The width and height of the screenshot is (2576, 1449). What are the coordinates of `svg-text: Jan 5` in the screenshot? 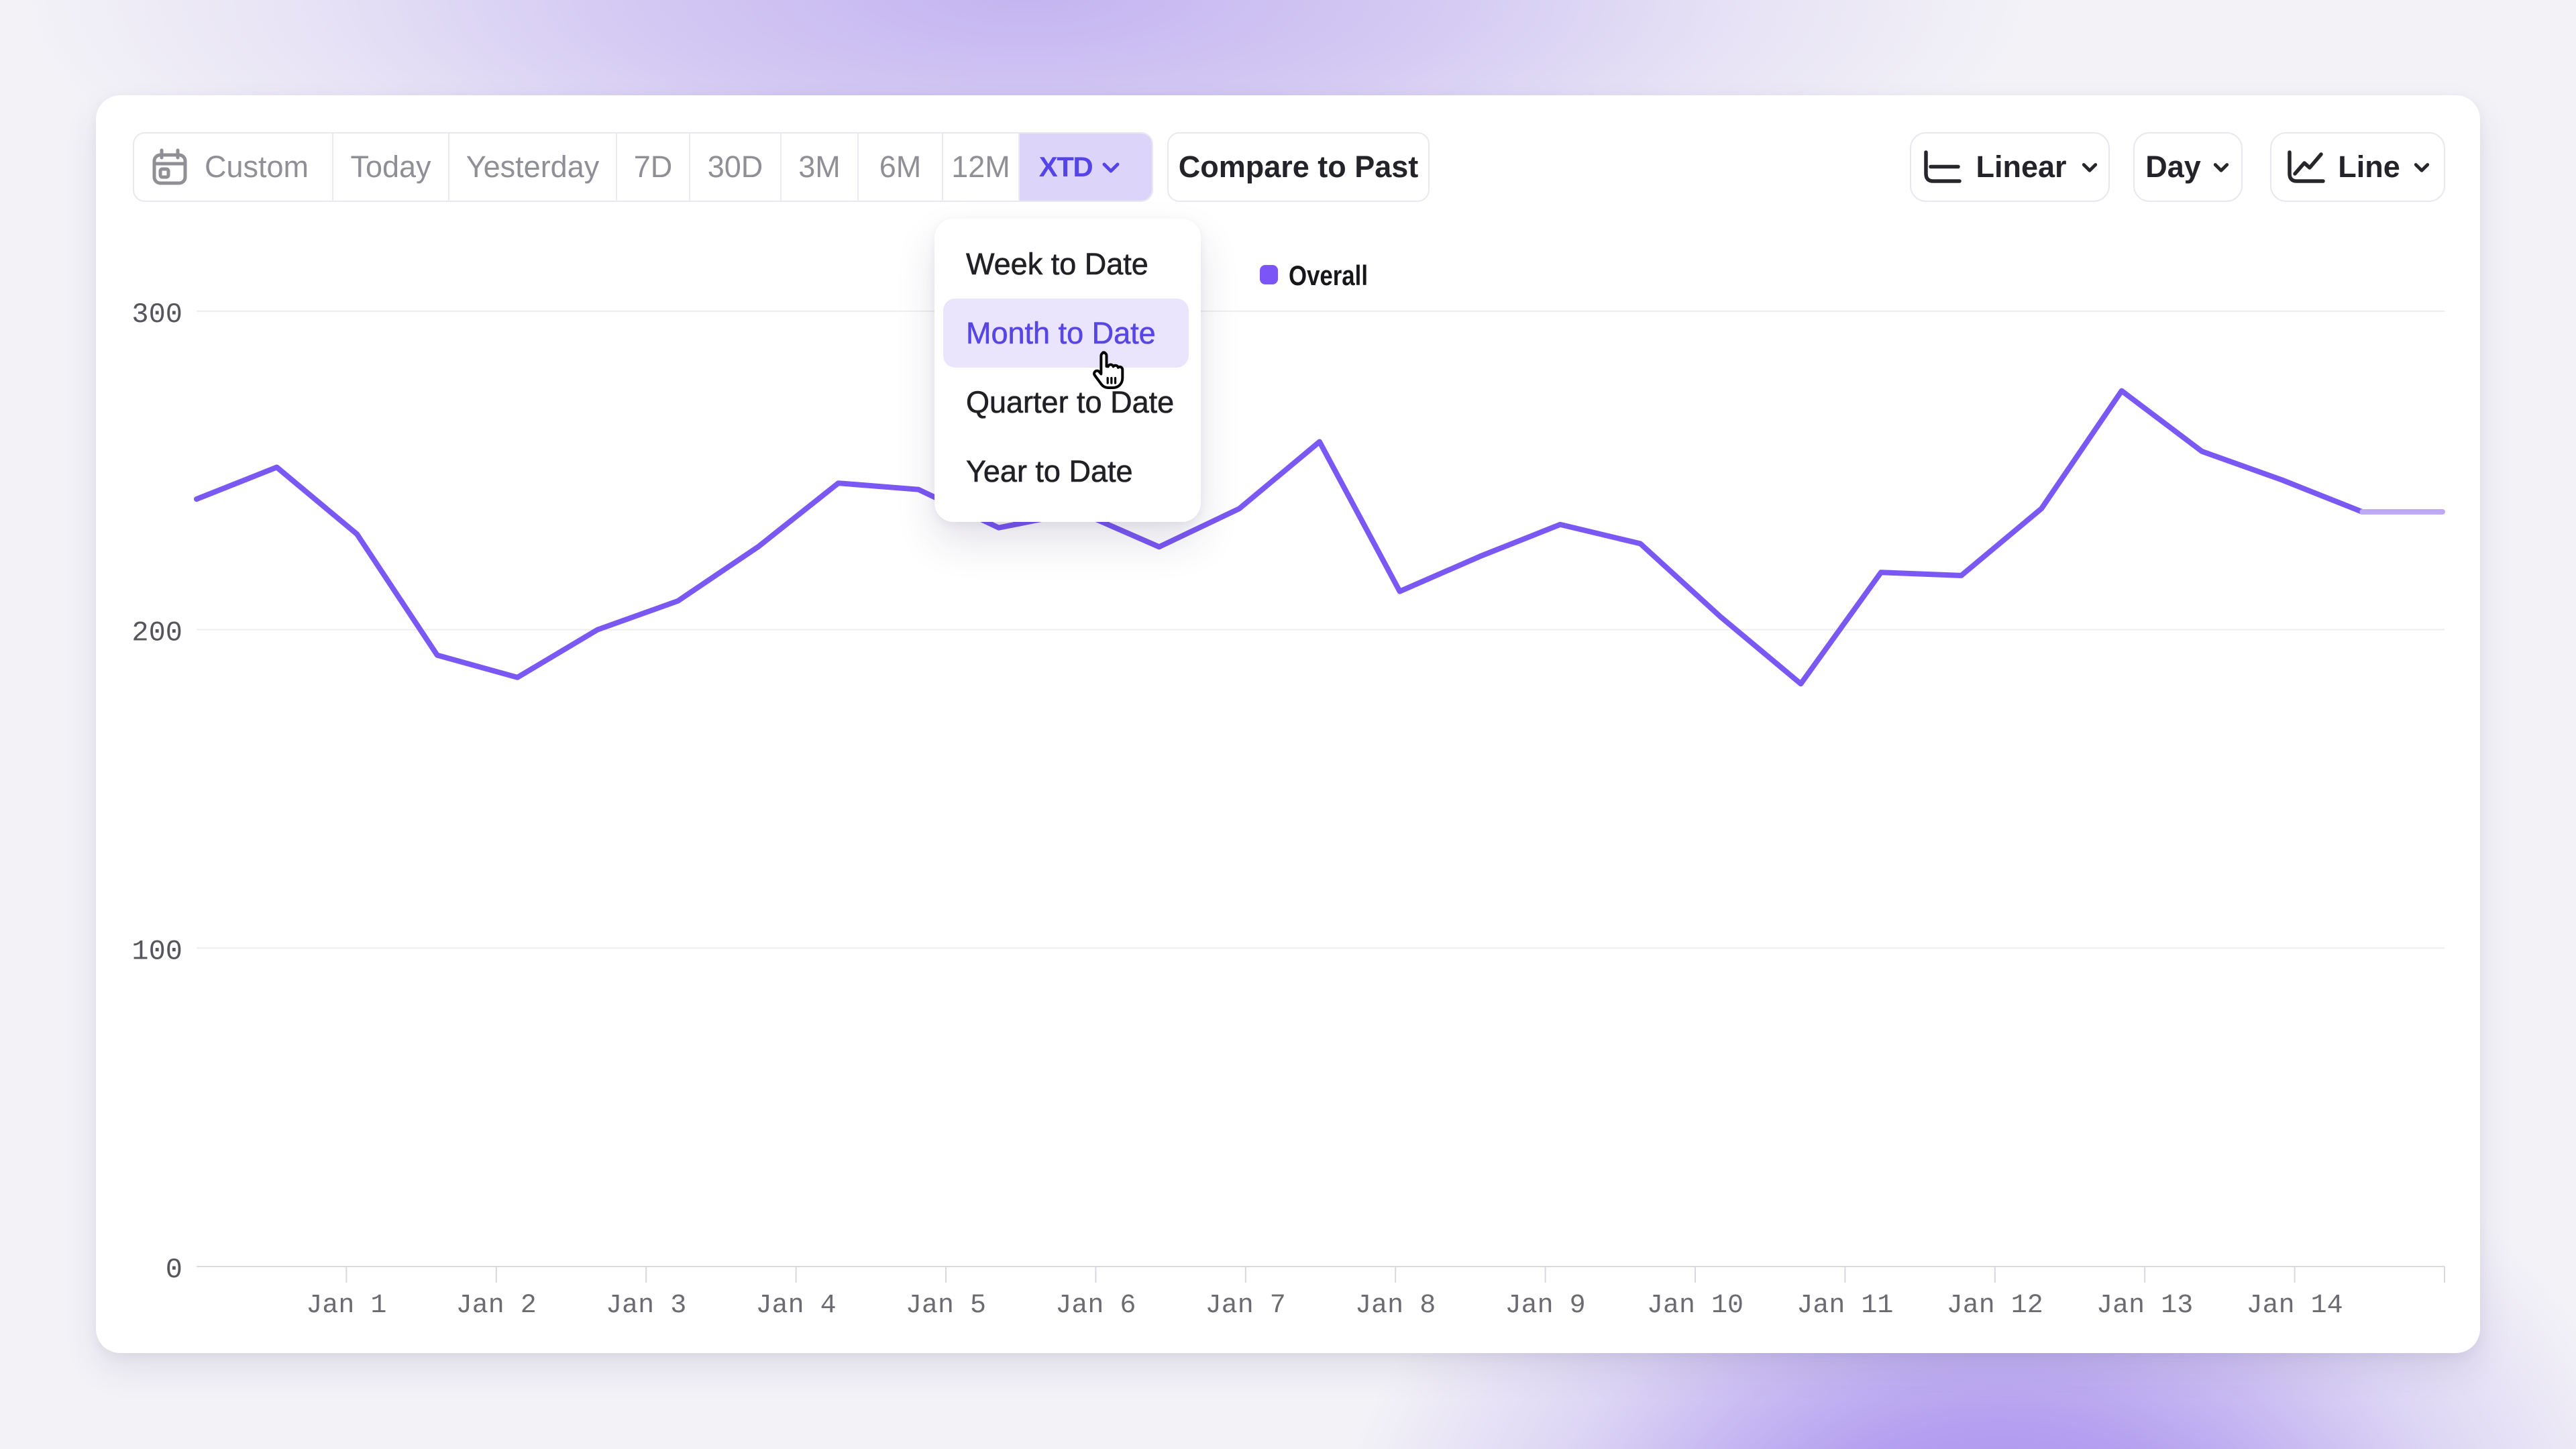 It's located at (946, 1306).